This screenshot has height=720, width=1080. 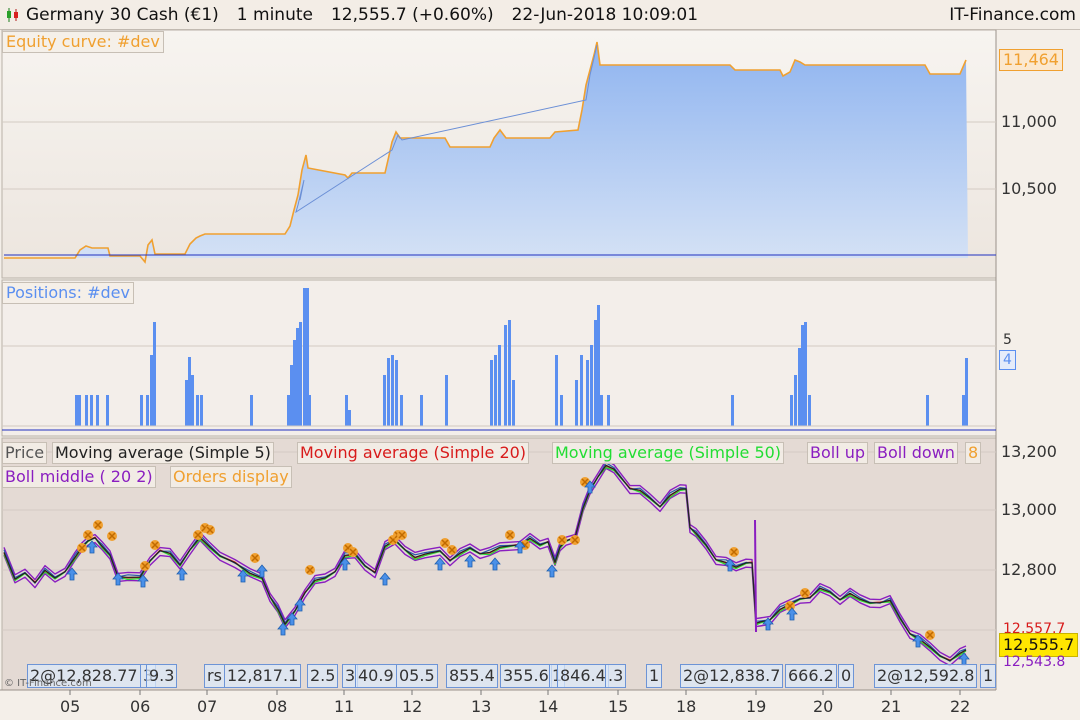 I want to click on instrument-name: Germany 30 Cash (€1), so click(x=122, y=14).